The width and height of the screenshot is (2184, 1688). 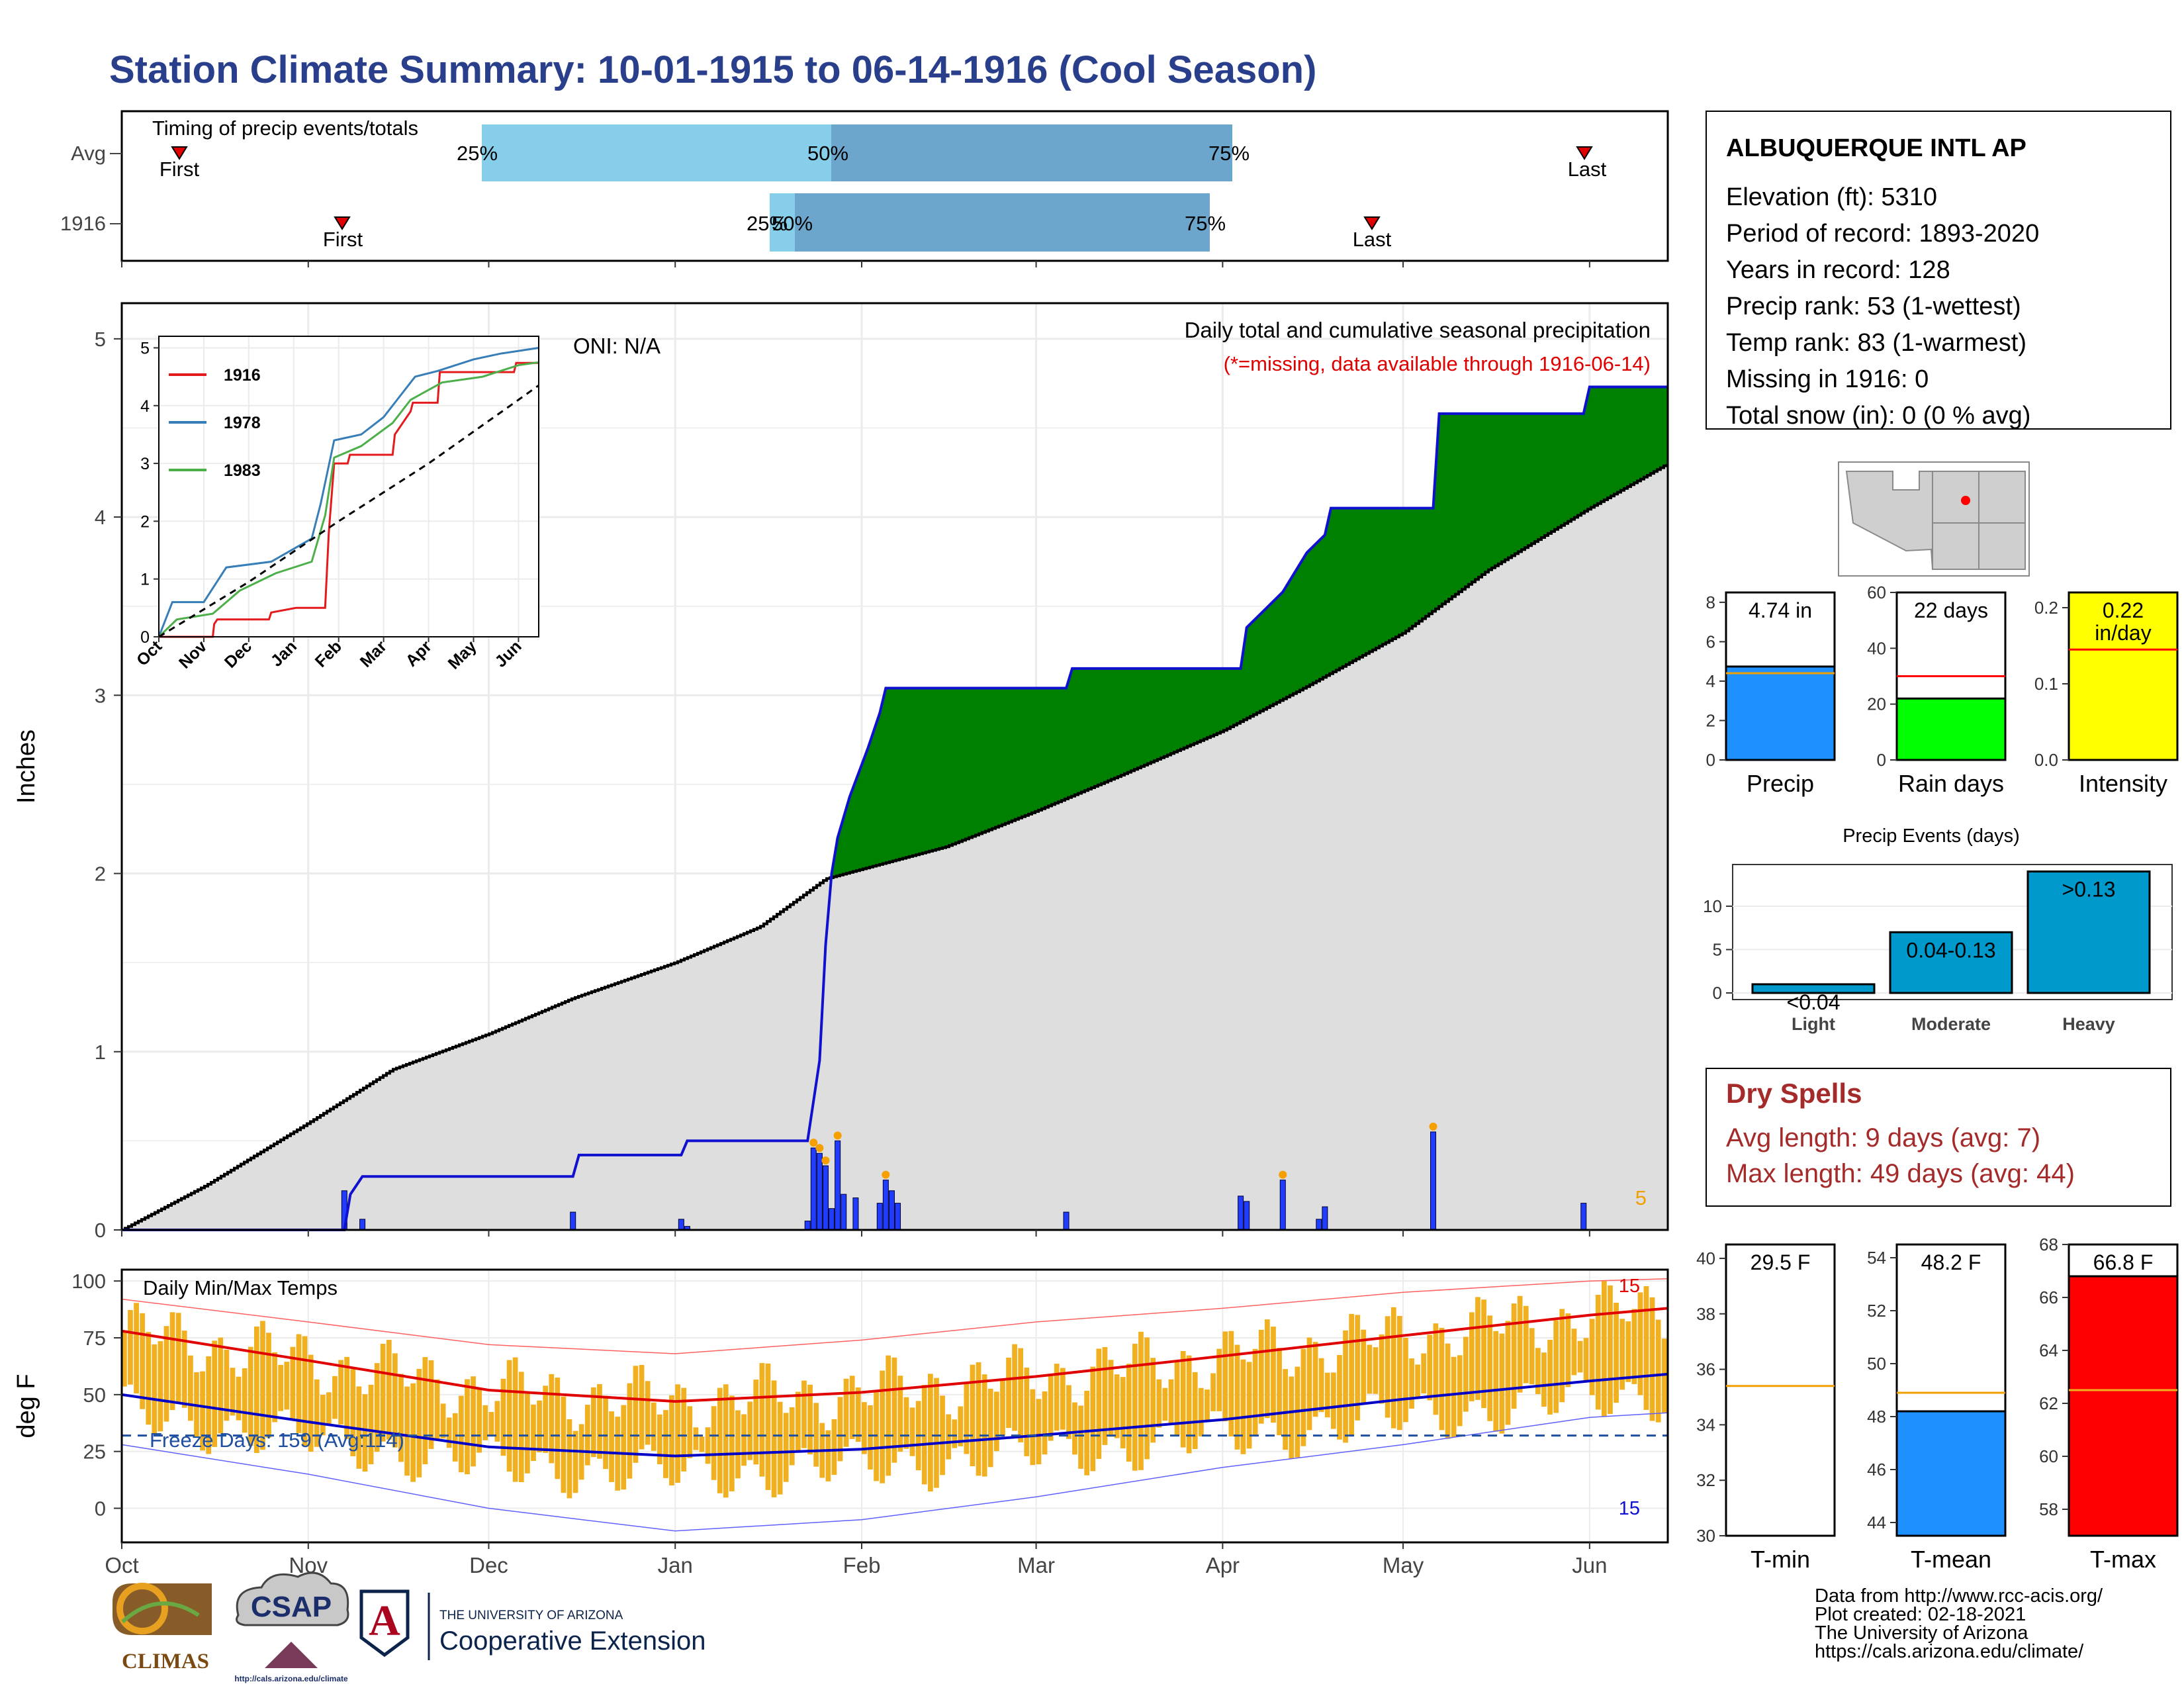 I want to click on temp-xtick-label: Dec, so click(x=488, y=1565).